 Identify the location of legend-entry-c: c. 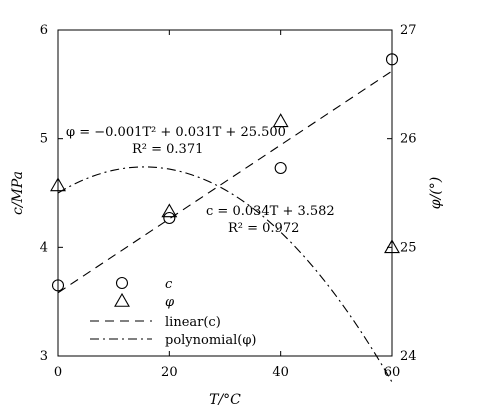
(169, 284).